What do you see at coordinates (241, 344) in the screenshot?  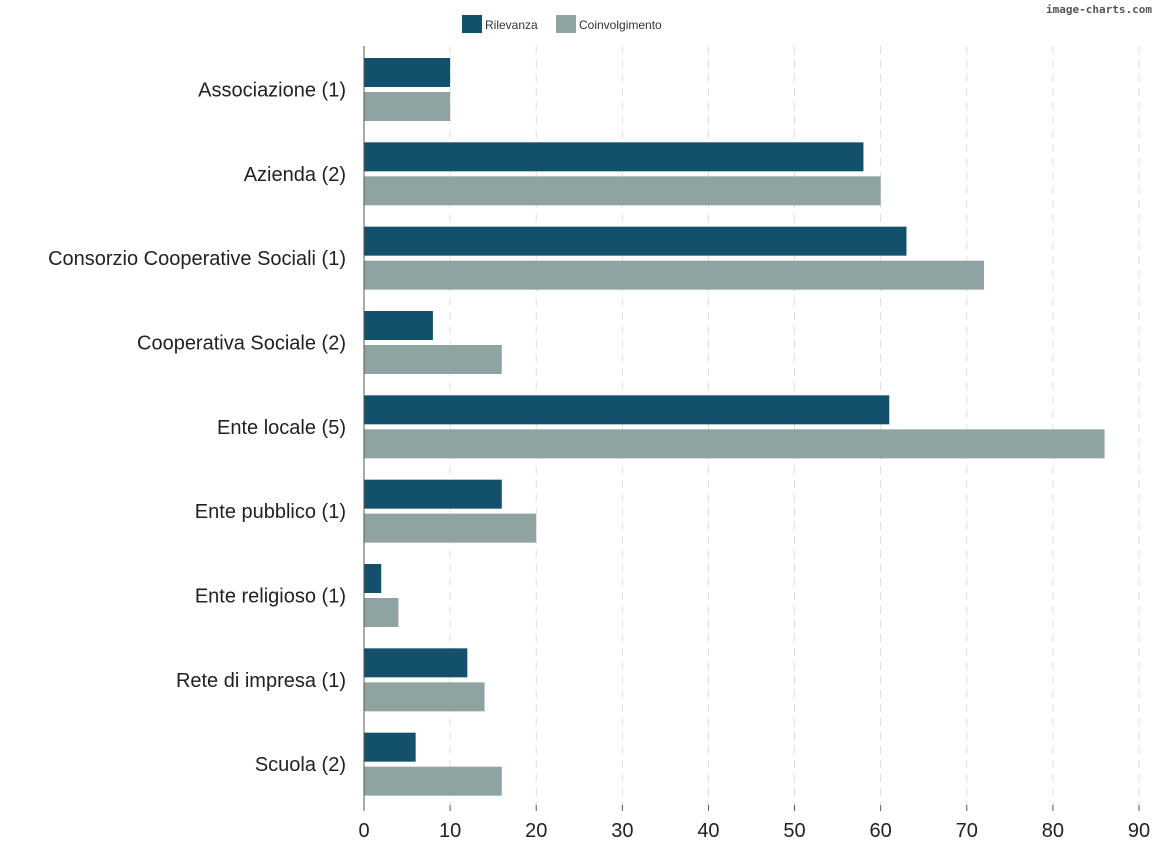 I see `category-label: Cooperativa Sociale (2)` at bounding box center [241, 344].